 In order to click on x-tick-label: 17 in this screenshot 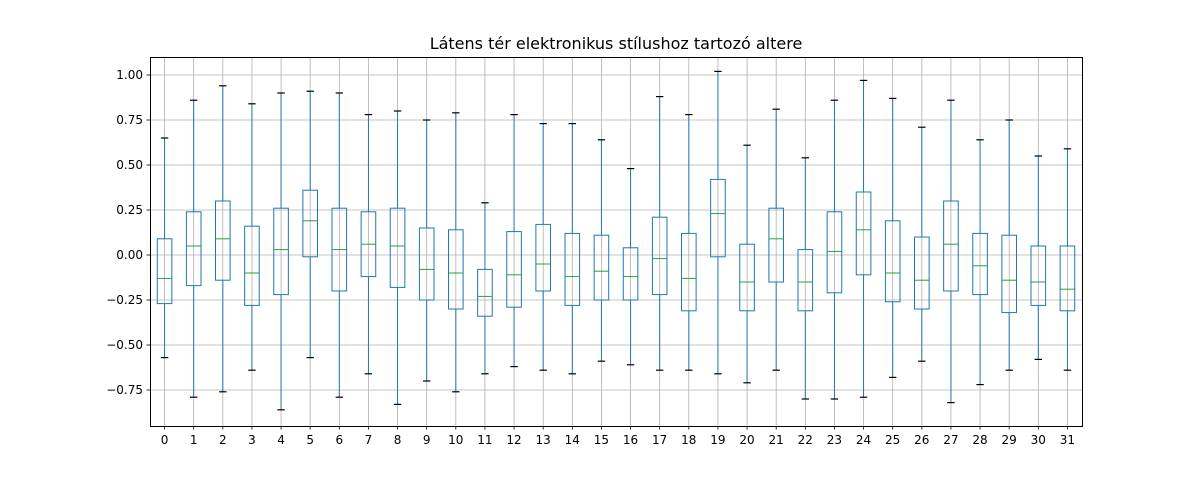, I will do `click(659, 440)`.